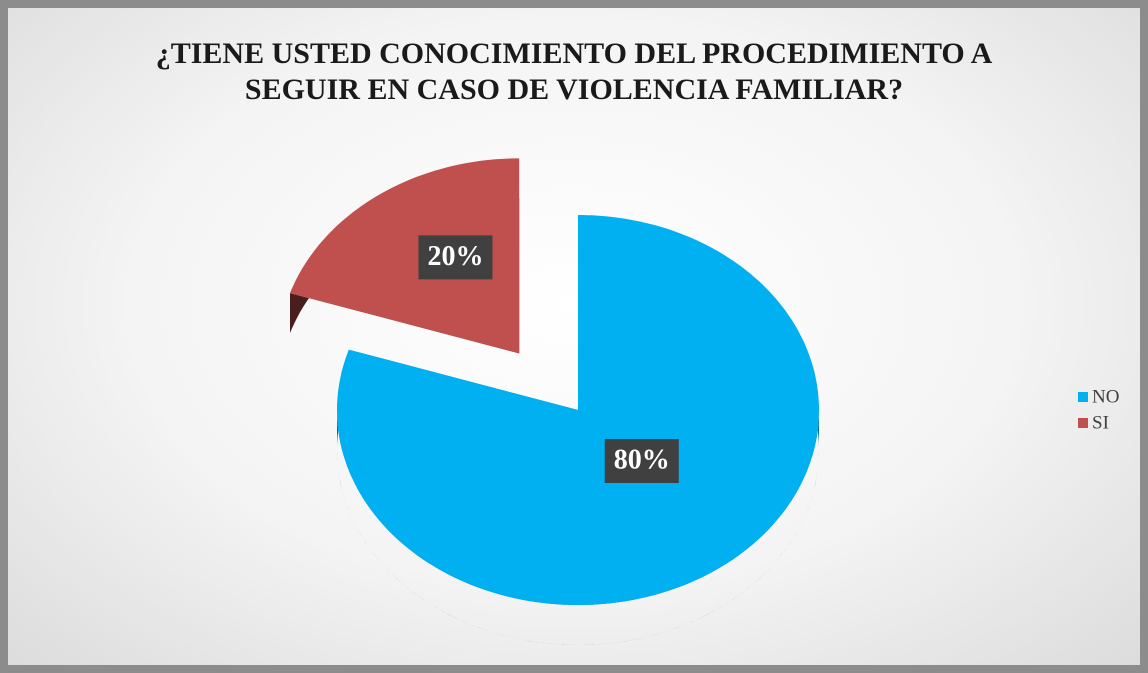 The height and width of the screenshot is (673, 1148). Describe the element at coordinates (1105, 396) in the screenshot. I see `legend-label: NO` at that location.